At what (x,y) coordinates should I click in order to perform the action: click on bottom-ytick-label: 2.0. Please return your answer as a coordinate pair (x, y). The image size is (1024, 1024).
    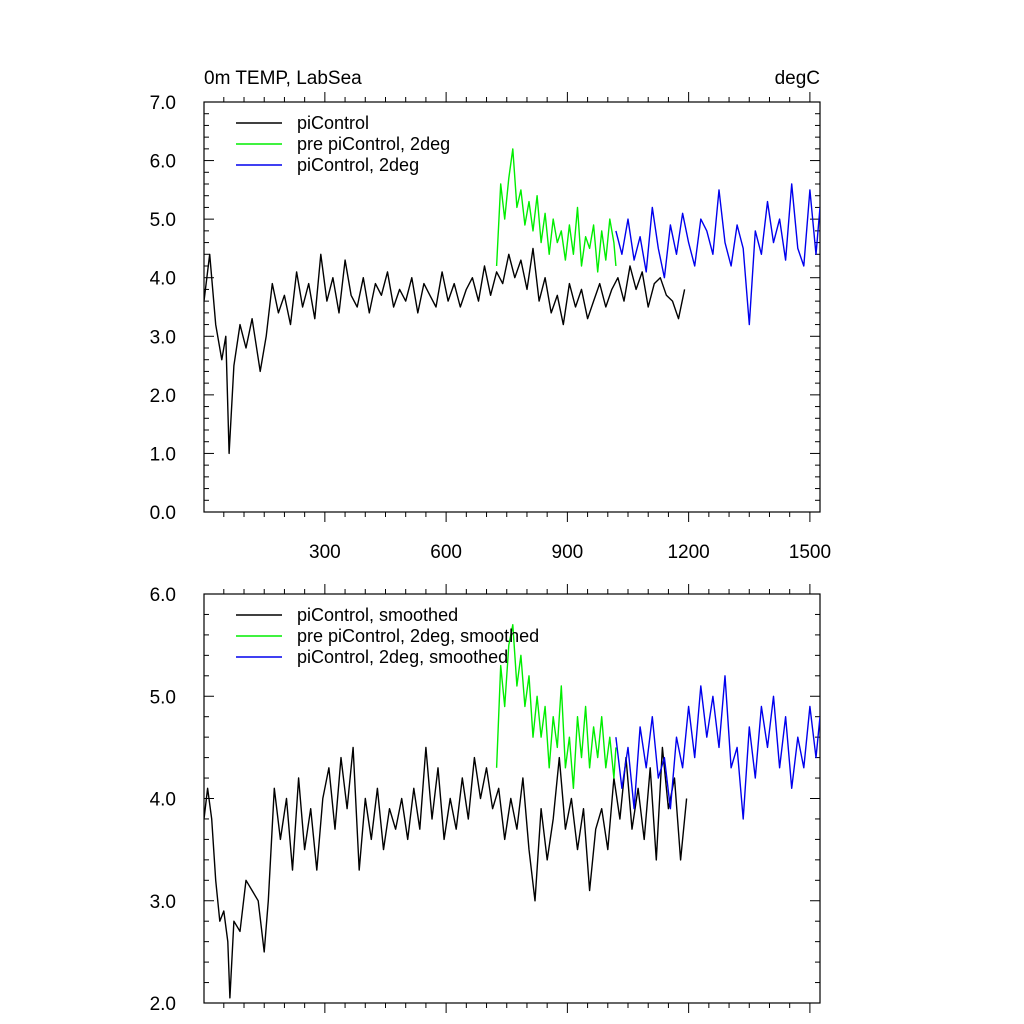
    Looking at the image, I should click on (163, 1004).